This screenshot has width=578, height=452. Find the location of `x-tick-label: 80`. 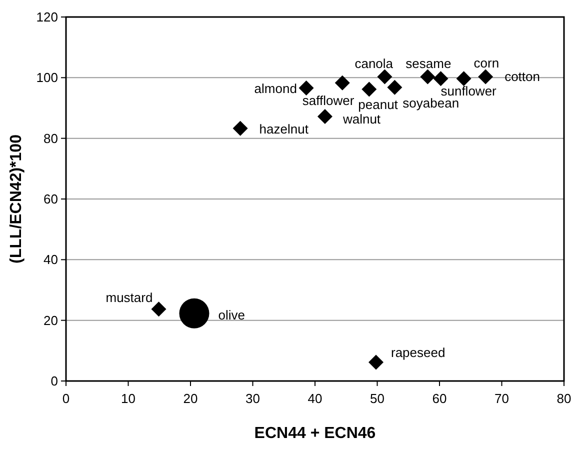

x-tick-label: 80 is located at coordinates (564, 398).